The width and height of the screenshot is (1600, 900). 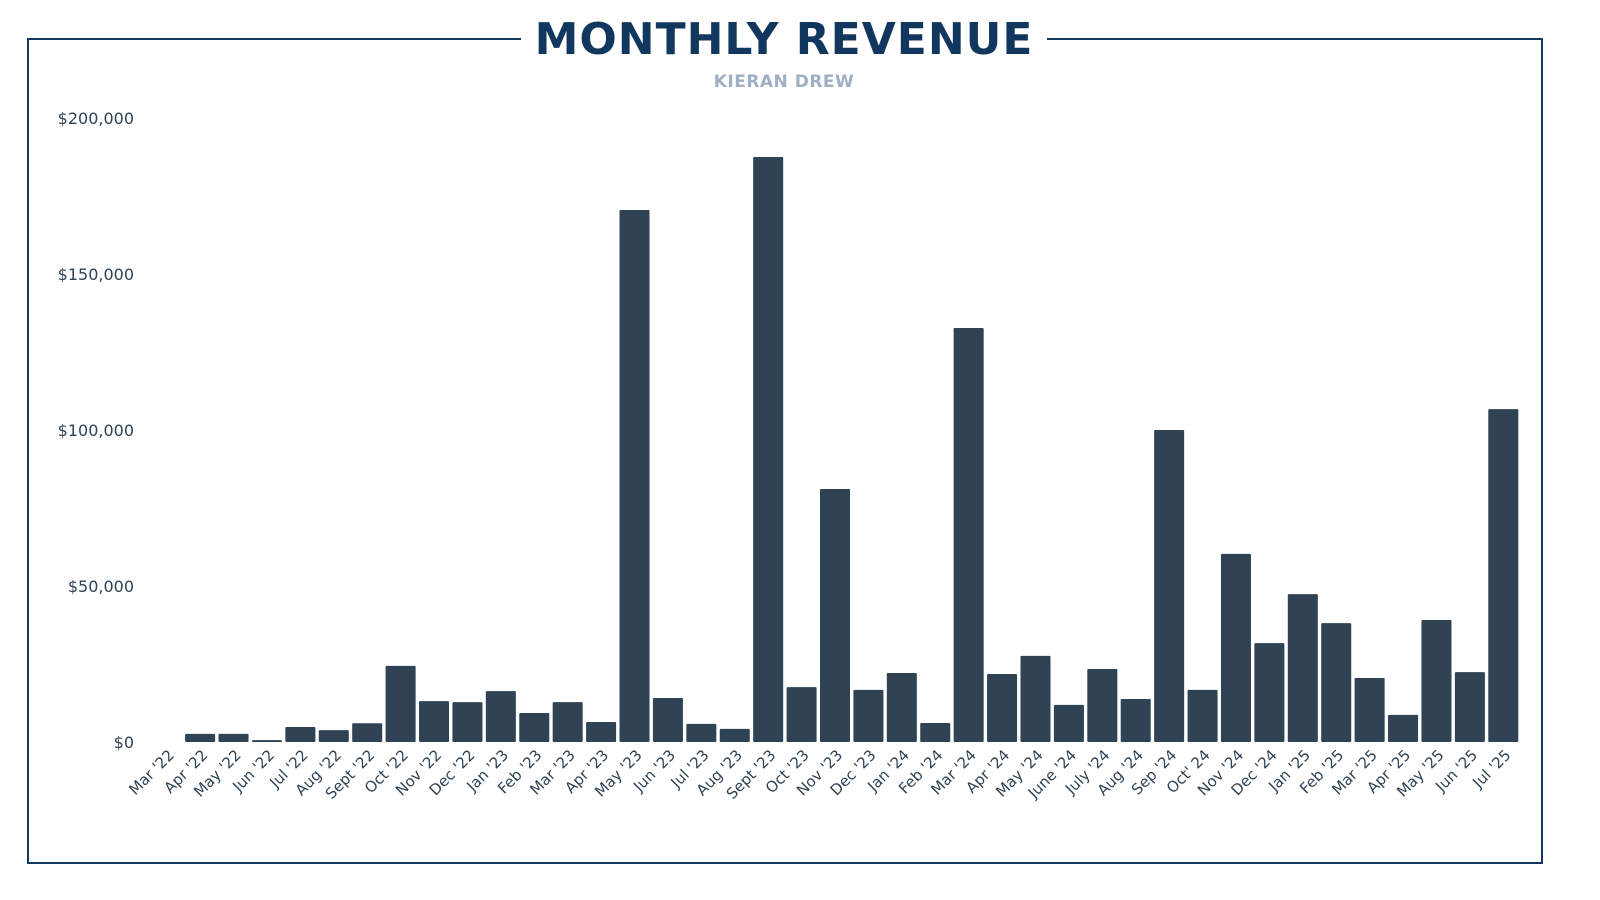 What do you see at coordinates (1491, 769) in the screenshot?
I see `x-tick-label: Jul '25` at bounding box center [1491, 769].